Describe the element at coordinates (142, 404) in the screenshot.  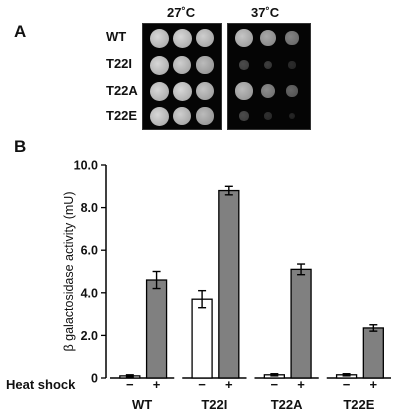
I see `category-label: WT` at that location.